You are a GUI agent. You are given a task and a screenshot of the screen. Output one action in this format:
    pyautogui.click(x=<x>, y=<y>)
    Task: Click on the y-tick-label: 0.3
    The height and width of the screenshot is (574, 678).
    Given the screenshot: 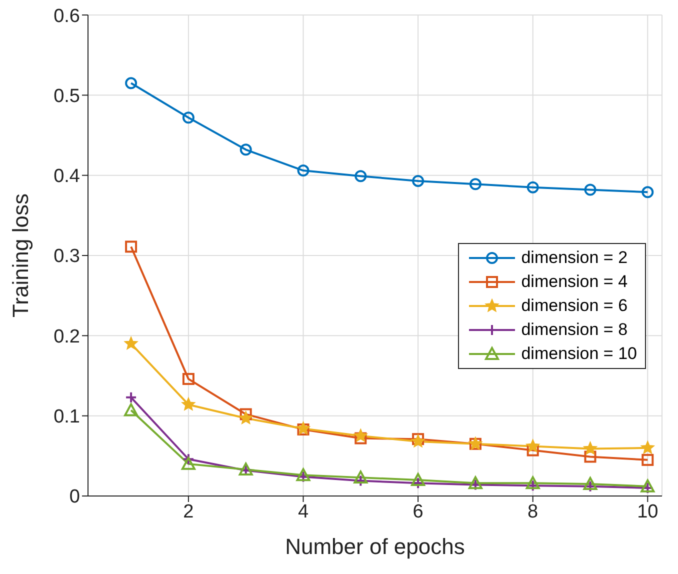 What is the action you would take?
    pyautogui.click(x=67, y=257)
    